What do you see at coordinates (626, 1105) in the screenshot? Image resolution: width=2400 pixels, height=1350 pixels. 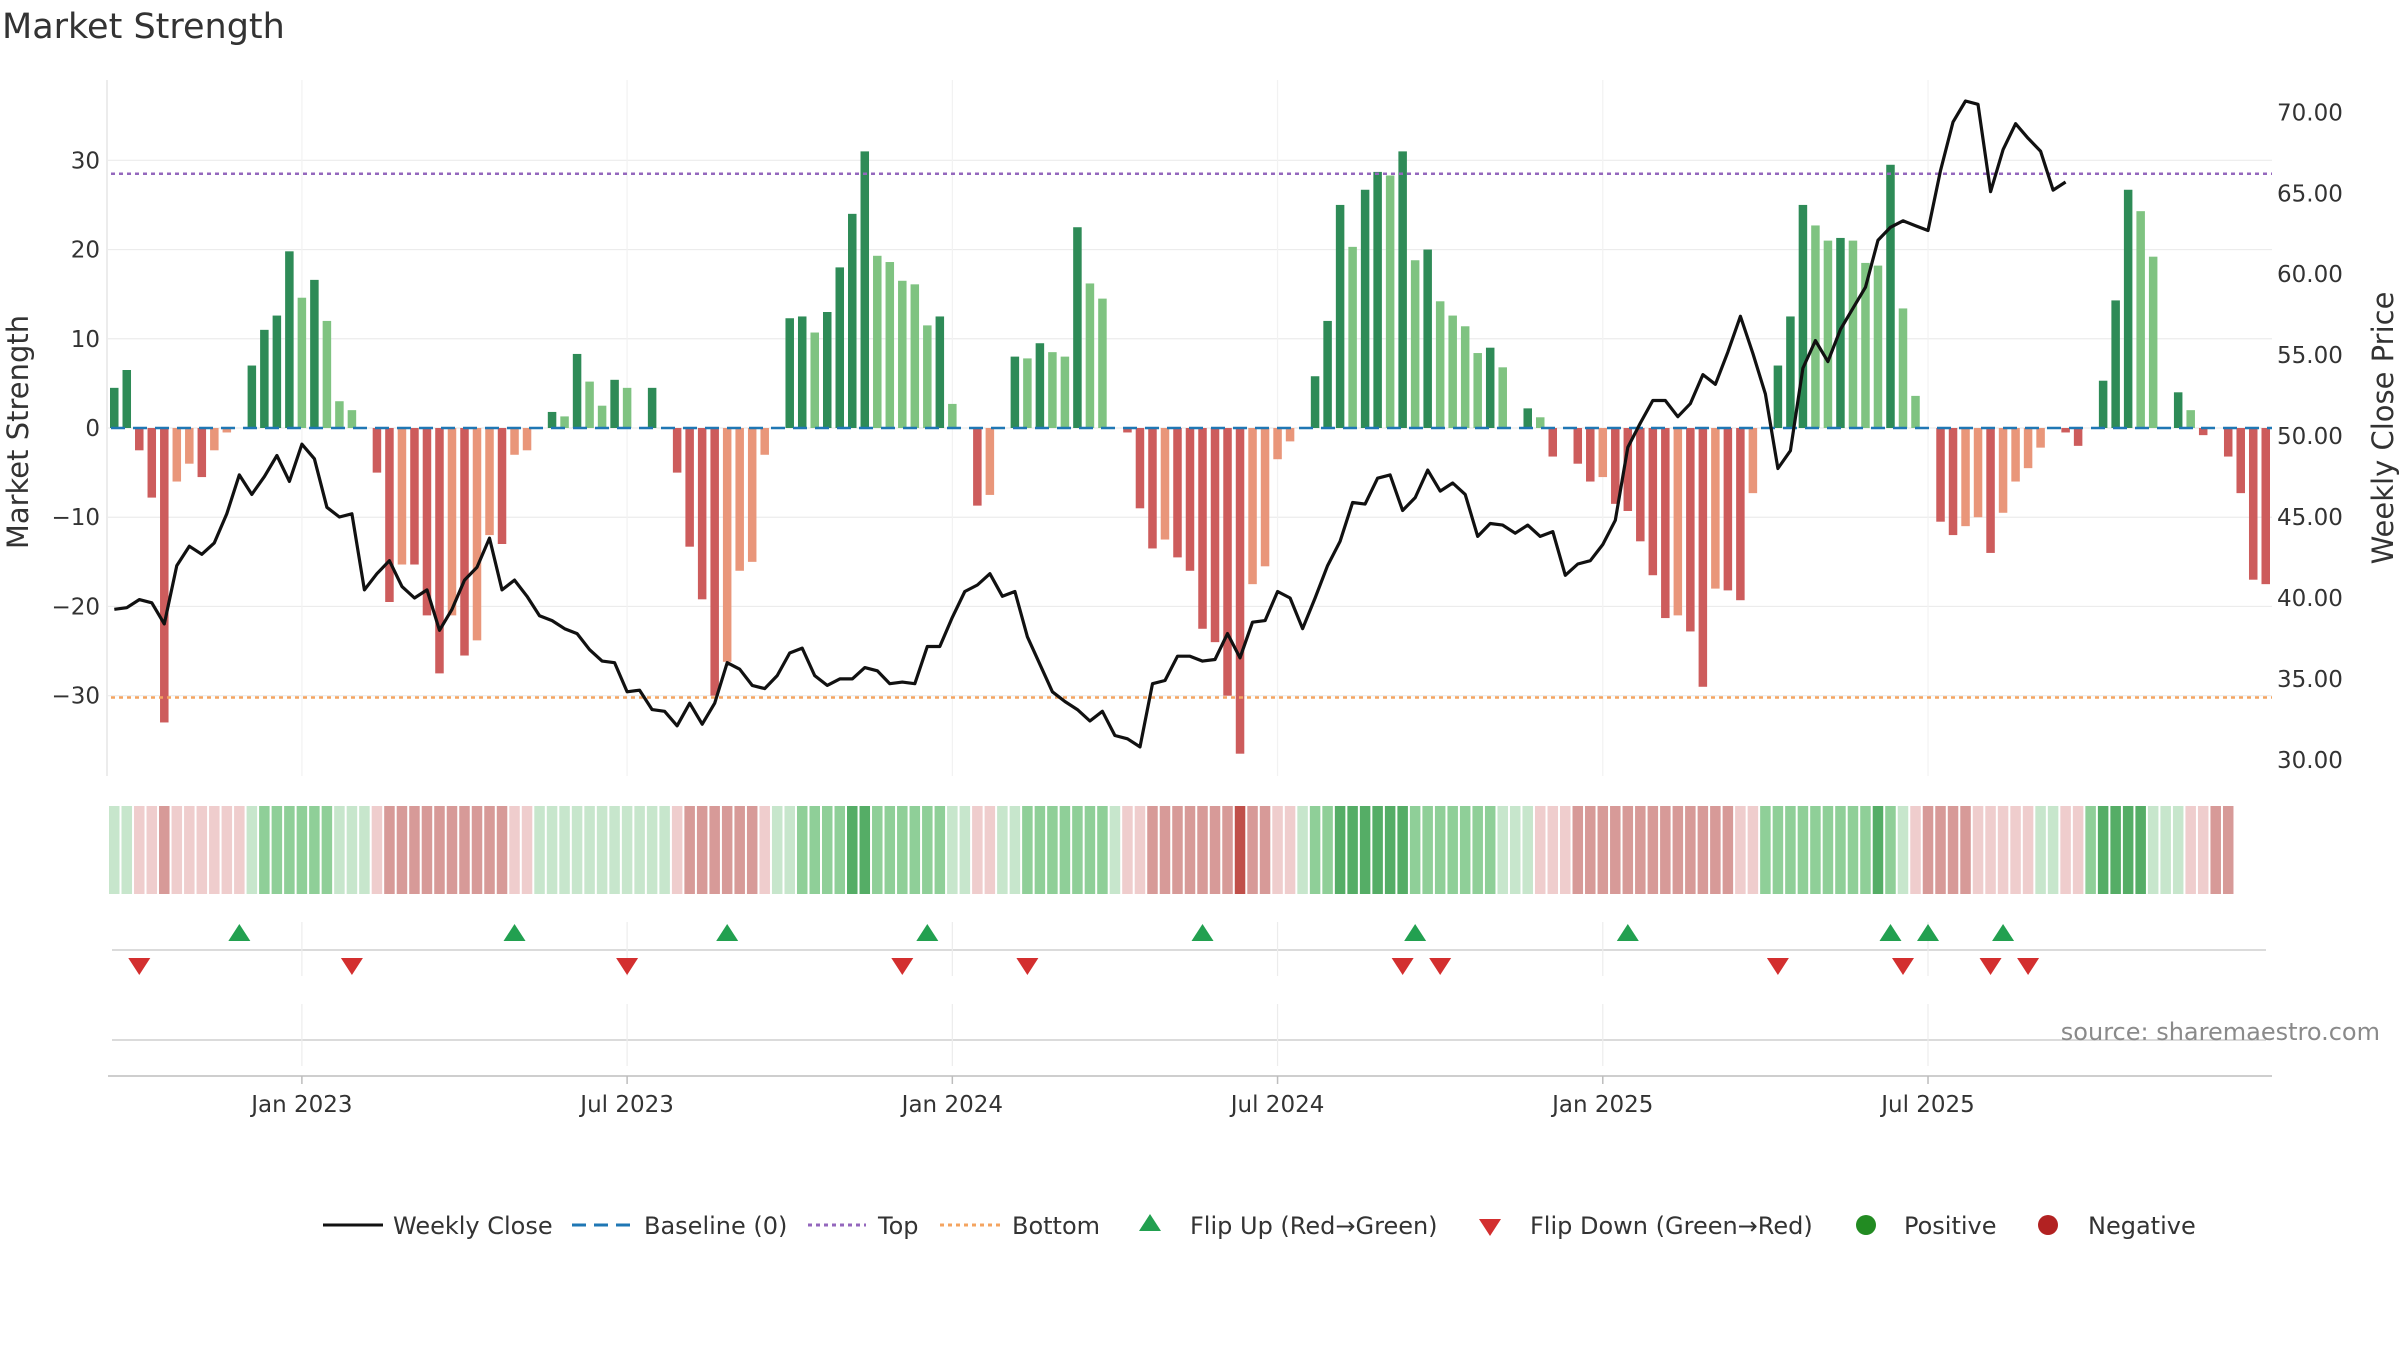 I see `x-tick-label: Jul 2023` at bounding box center [626, 1105].